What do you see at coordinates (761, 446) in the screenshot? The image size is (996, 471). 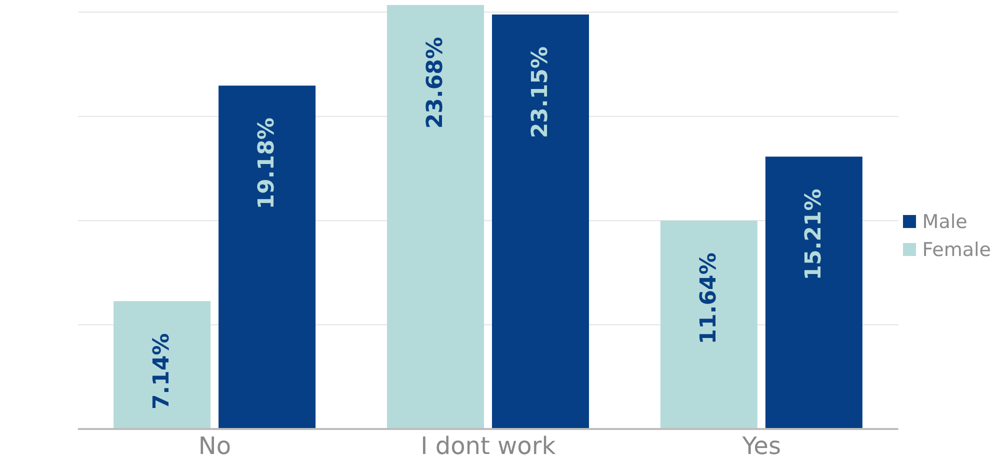 I see `x-tick-label: Yes` at bounding box center [761, 446].